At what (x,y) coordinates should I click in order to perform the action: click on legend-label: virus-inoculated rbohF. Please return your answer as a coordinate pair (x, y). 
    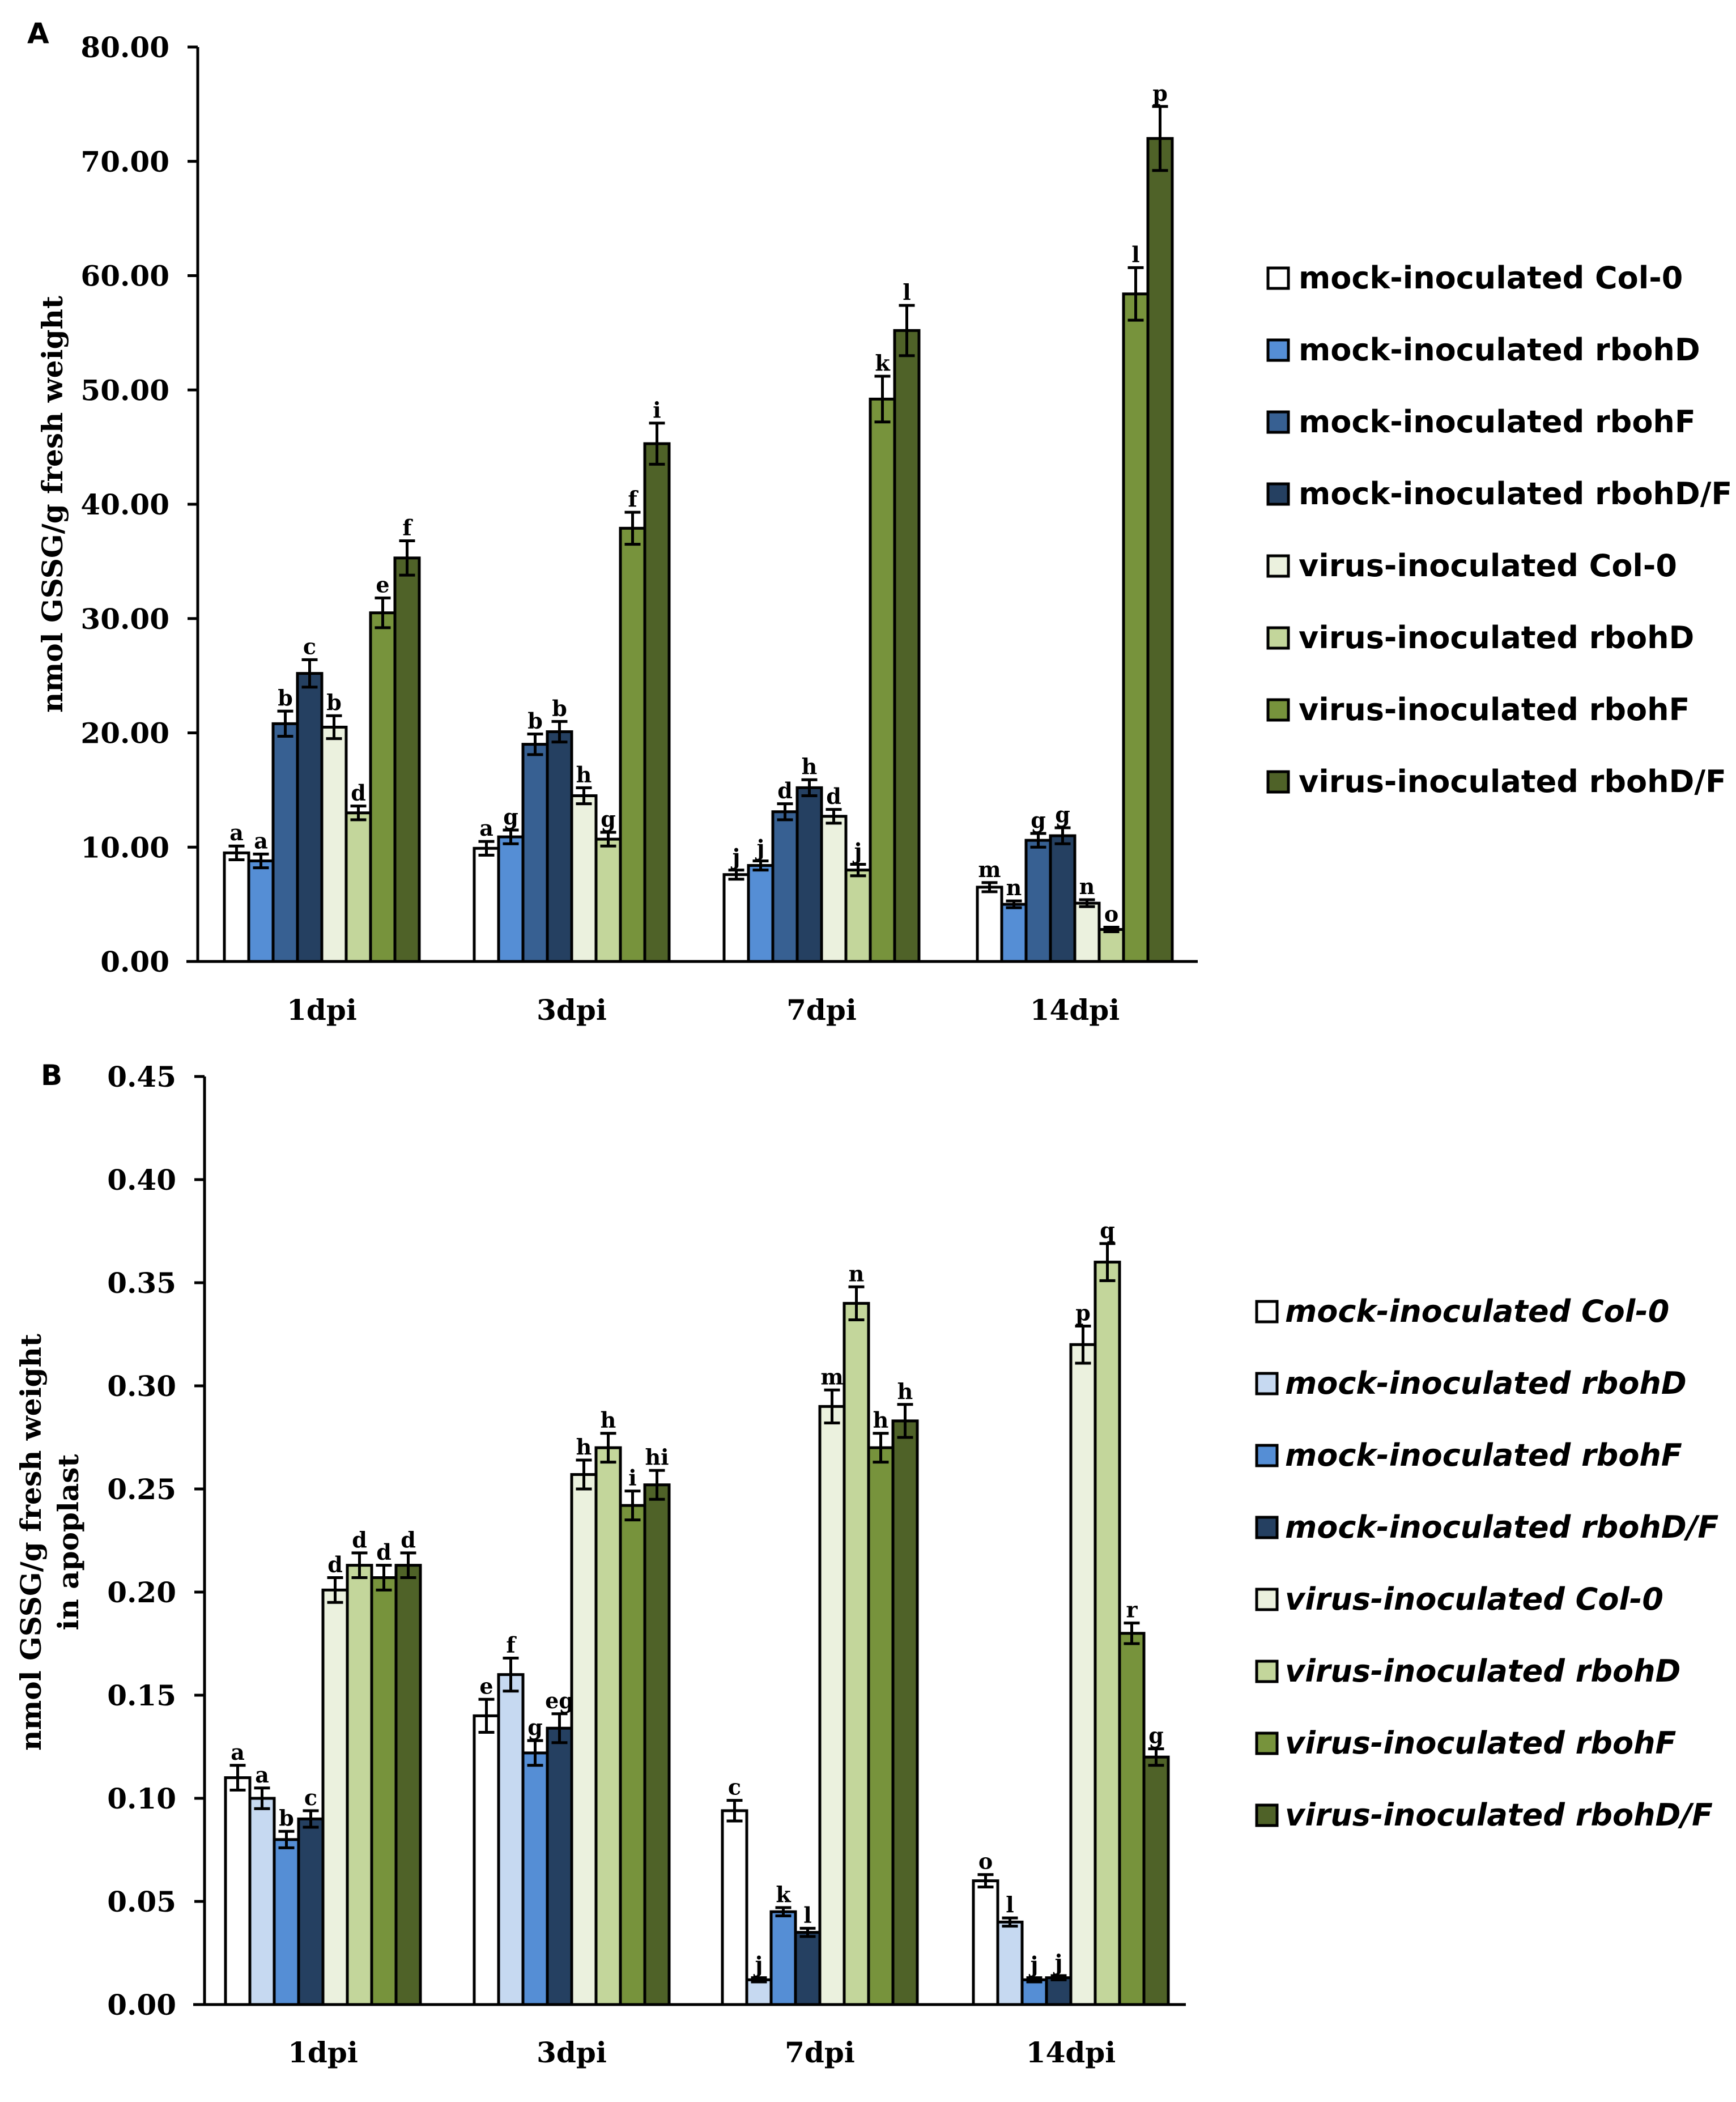
    Looking at the image, I should click on (1481, 1743).